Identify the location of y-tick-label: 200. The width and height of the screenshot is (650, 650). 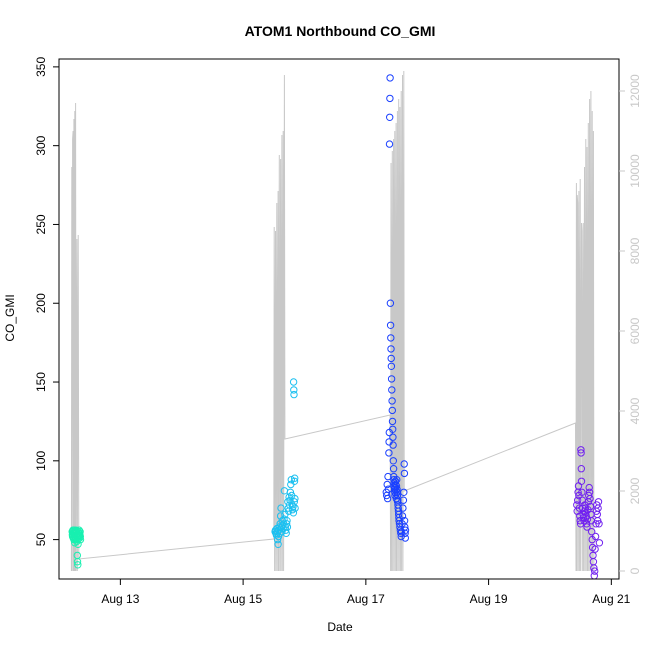
(41, 303).